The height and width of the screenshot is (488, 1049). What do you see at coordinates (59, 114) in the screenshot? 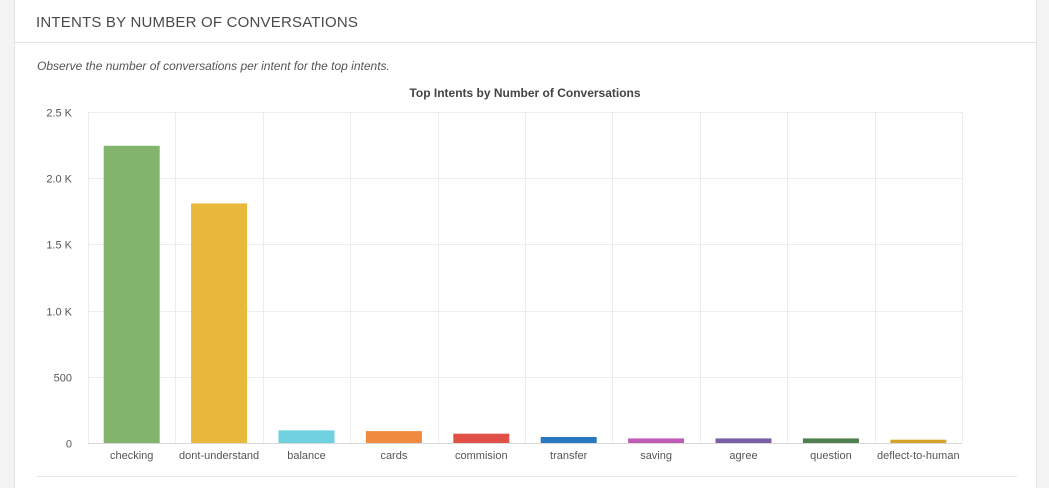
I see `y-tick-label: 2.5 K` at bounding box center [59, 114].